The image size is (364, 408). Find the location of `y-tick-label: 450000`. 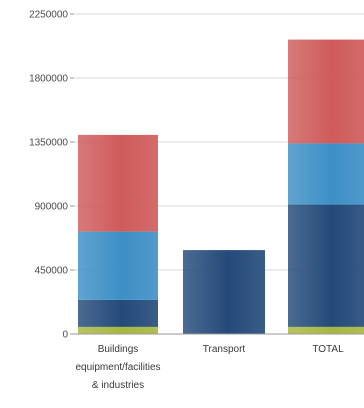

y-tick-label: 450000 is located at coordinates (52, 271).